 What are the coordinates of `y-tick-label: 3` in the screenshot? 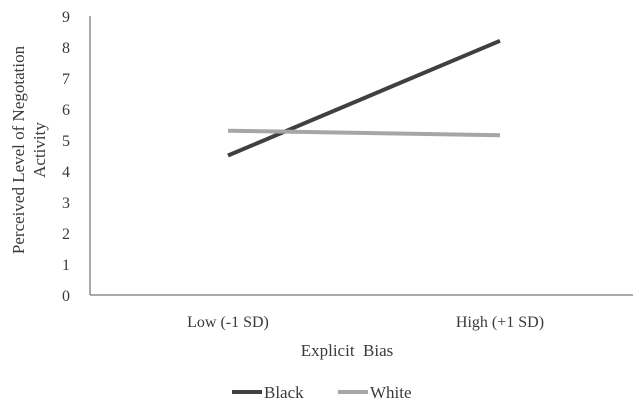 It's located at (66, 203).